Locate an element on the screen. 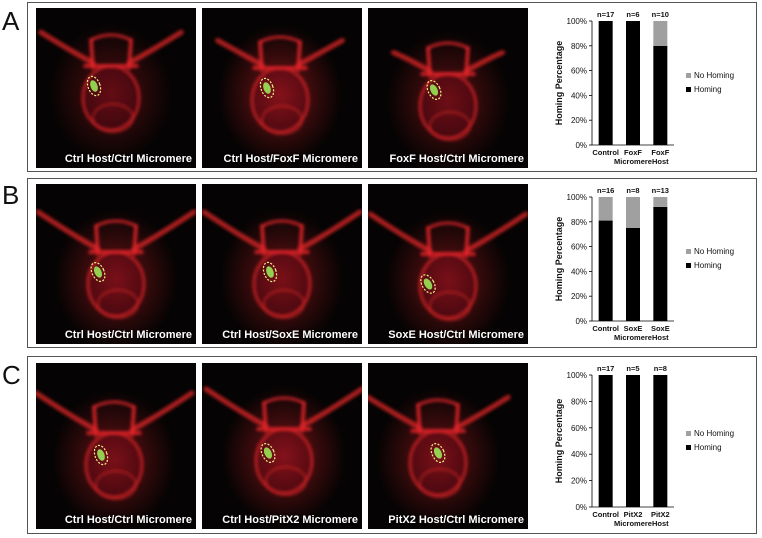 The image size is (762, 538). count-label: n=16 is located at coordinates (605, 190).